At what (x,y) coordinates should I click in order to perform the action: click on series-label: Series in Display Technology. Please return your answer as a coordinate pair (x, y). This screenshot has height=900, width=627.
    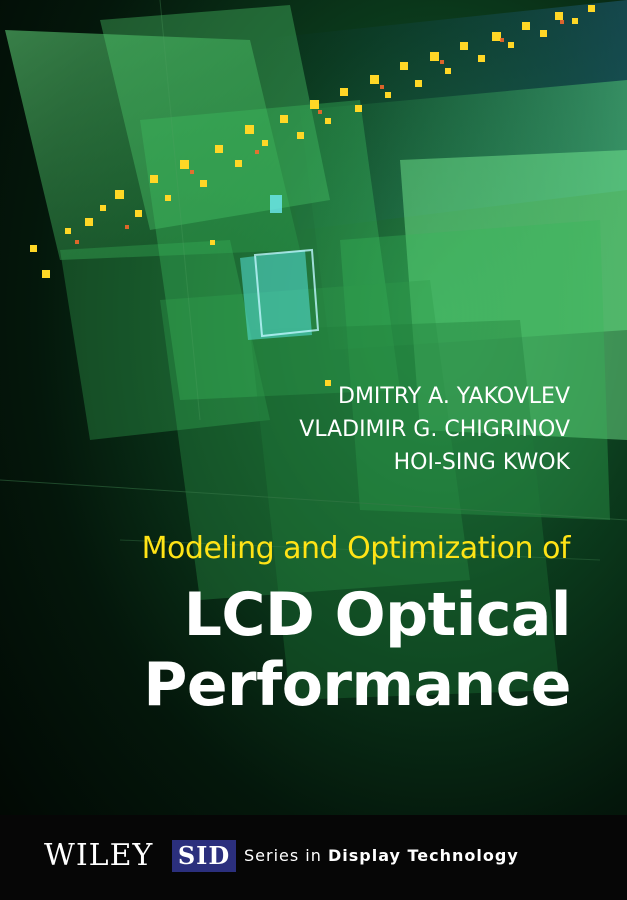
    Looking at the image, I should click on (381, 855).